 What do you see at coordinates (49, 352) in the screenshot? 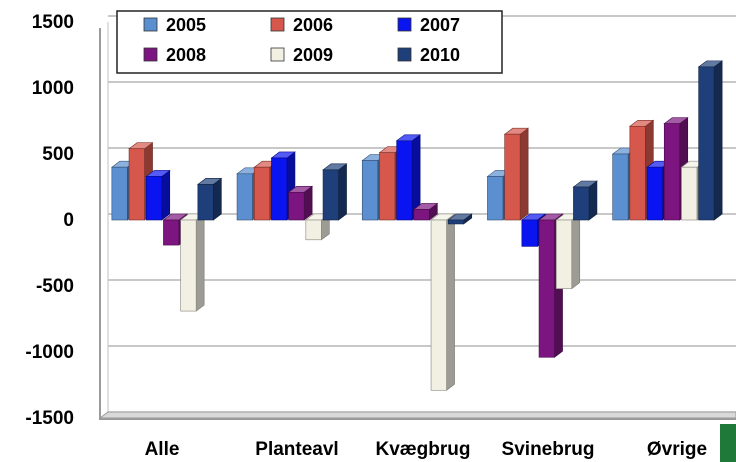
I see `y-tick-label: -1000` at bounding box center [49, 352].